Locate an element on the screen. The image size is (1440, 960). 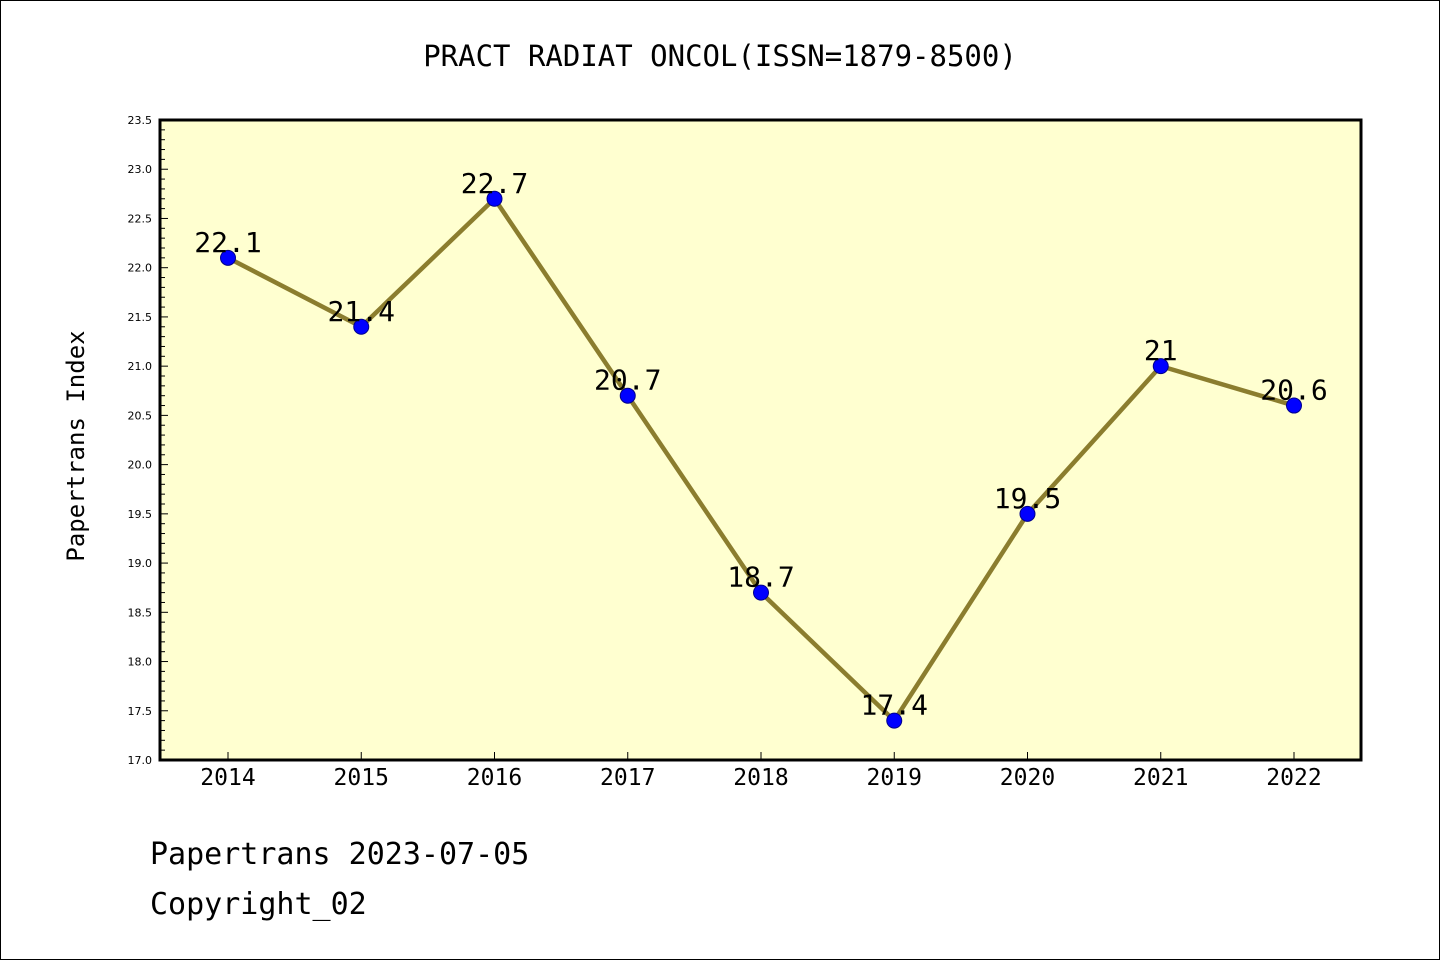
y-tick-label: 21.5 is located at coordinates (140, 317).